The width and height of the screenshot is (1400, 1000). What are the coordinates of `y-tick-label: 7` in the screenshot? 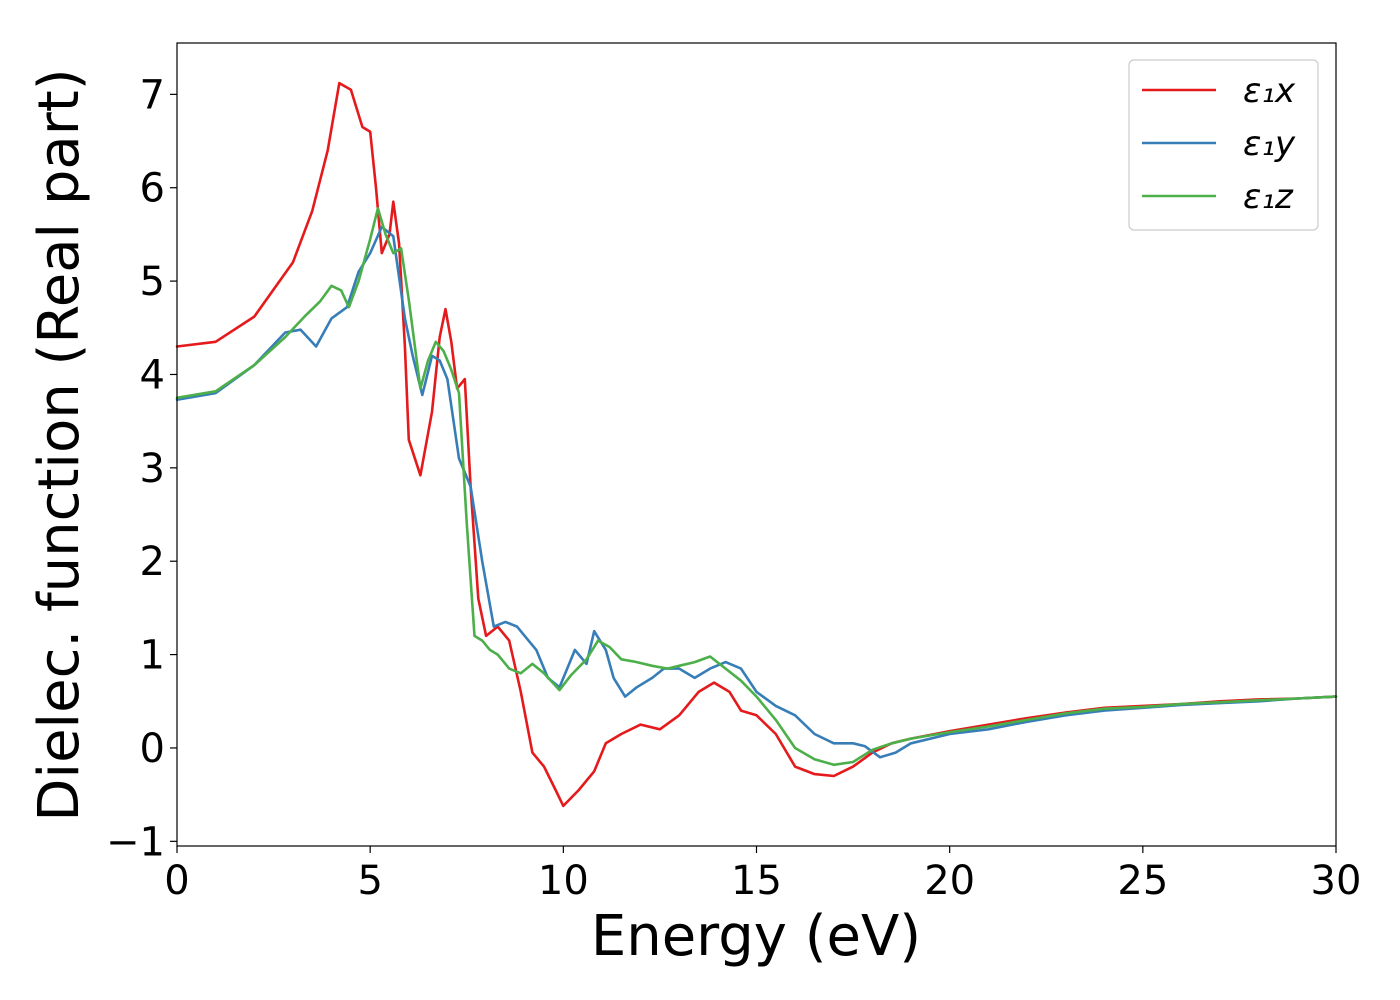 It's located at (152, 95).